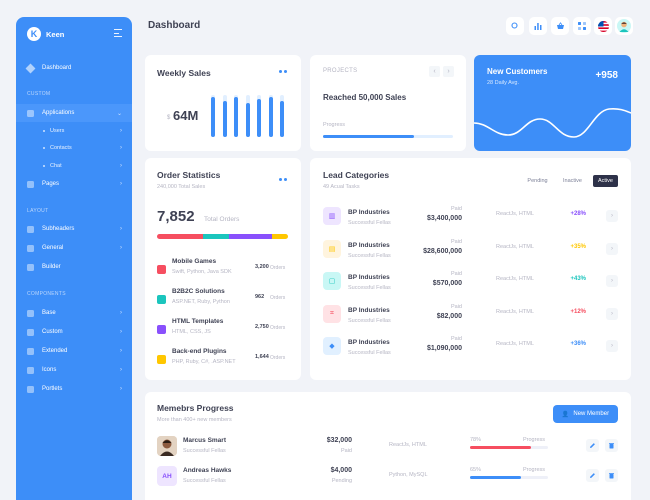  I want to click on prev-button: ‹, so click(434, 71).